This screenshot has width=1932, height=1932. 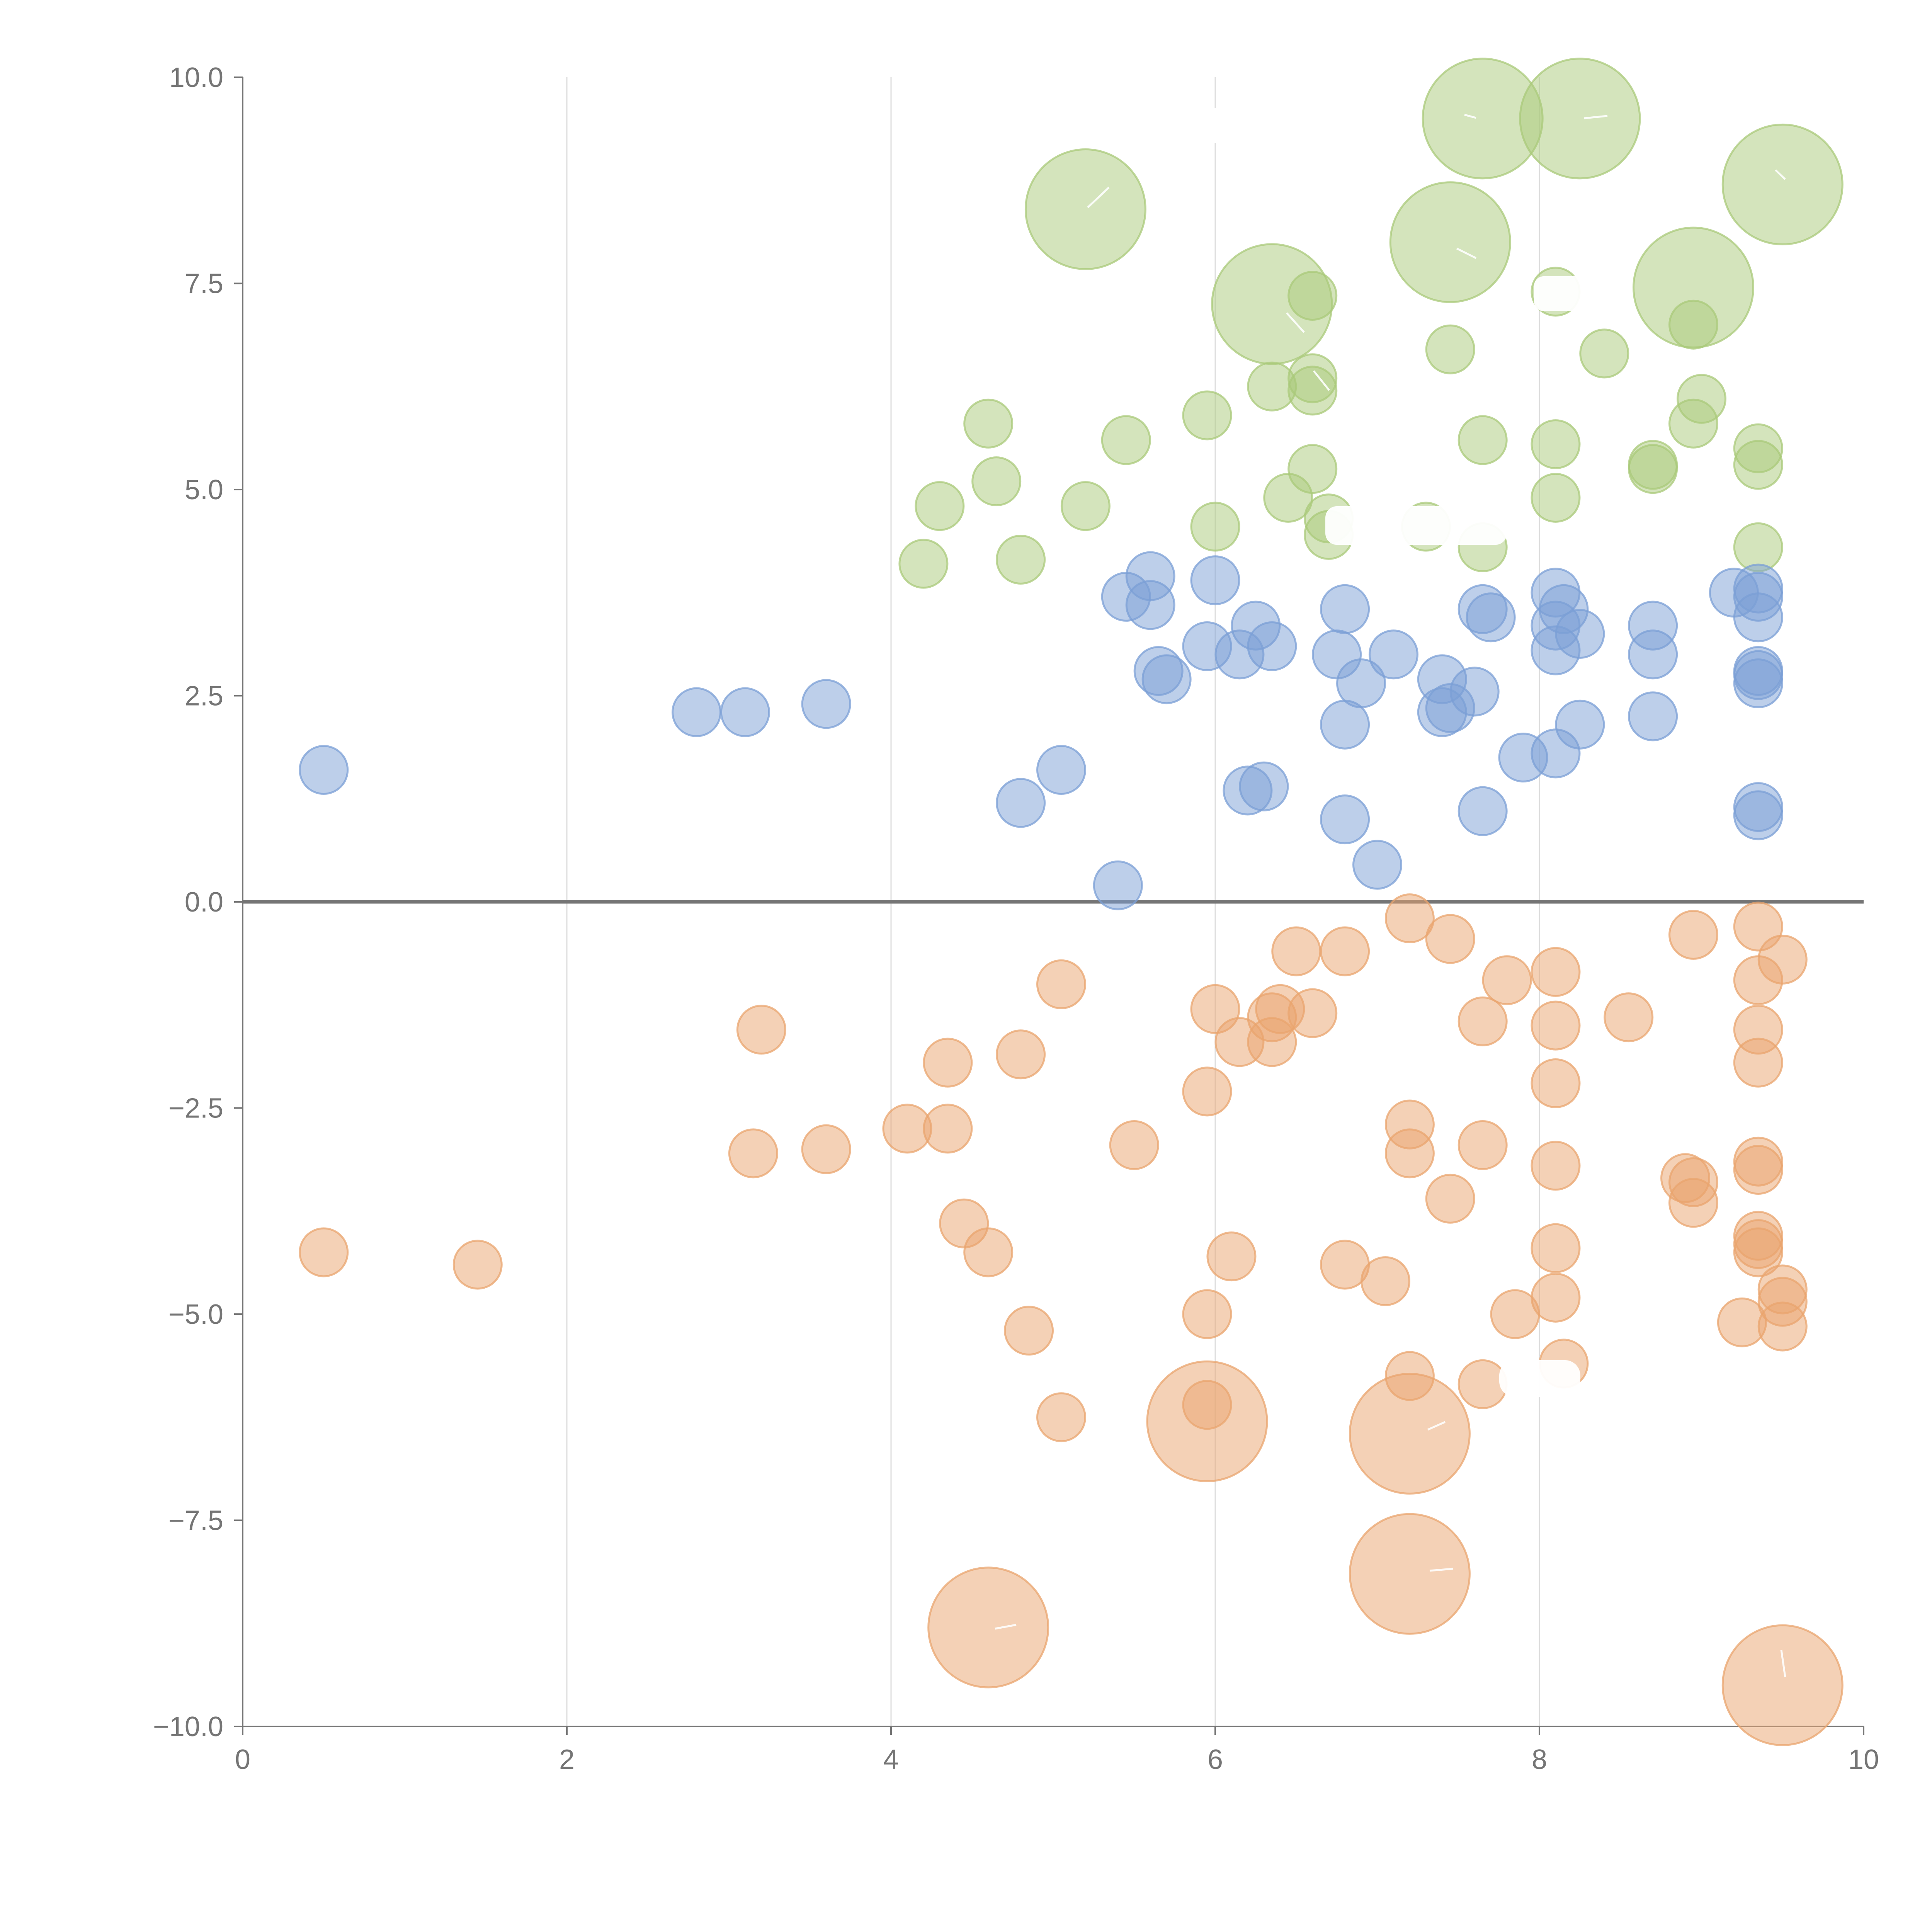 What do you see at coordinates (204, 284) in the screenshot?
I see `y-tick-label: 7.5` at bounding box center [204, 284].